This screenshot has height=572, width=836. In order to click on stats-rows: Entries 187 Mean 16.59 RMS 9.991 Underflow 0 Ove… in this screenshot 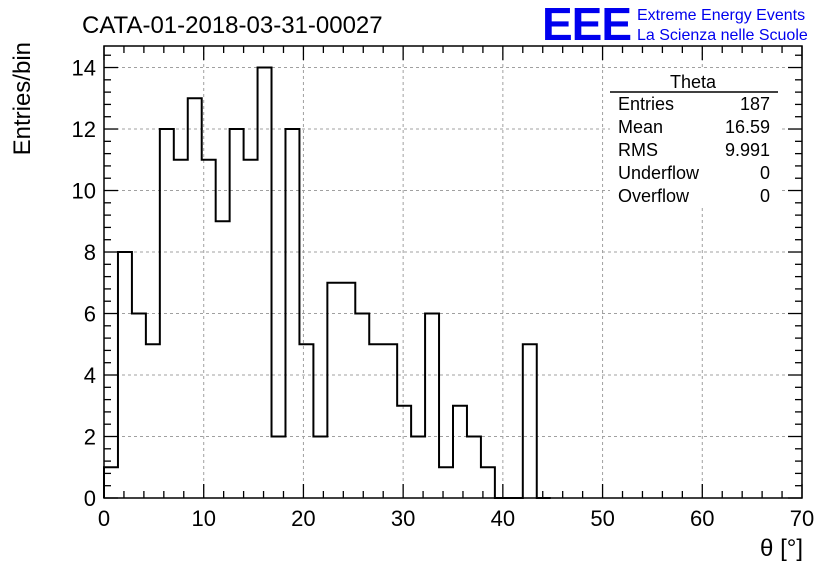, I will do `click(694, 150)`.